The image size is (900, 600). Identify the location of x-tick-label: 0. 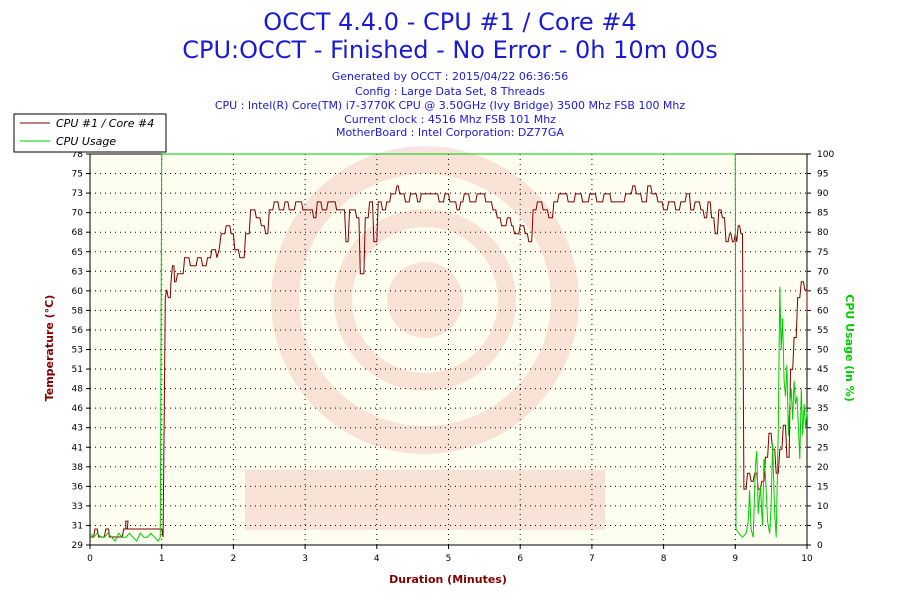
(90, 559).